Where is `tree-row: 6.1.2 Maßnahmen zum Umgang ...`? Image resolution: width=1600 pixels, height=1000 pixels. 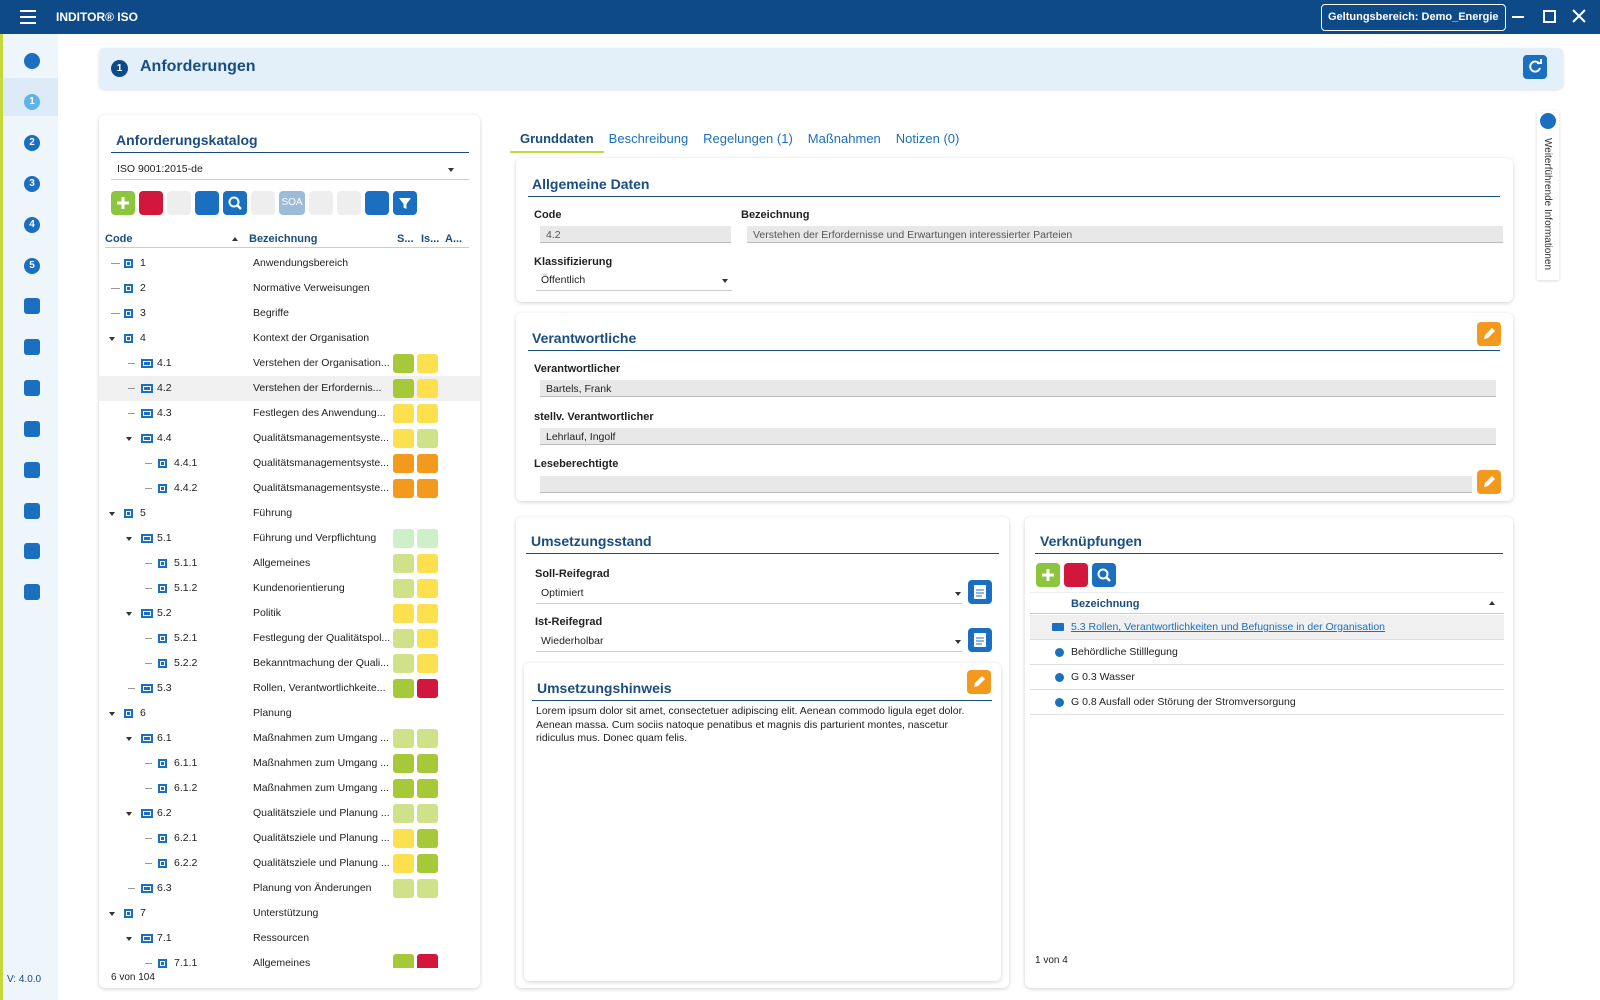 tree-row: 6.1.2 Maßnahmen zum Umgang ... is located at coordinates (289, 788).